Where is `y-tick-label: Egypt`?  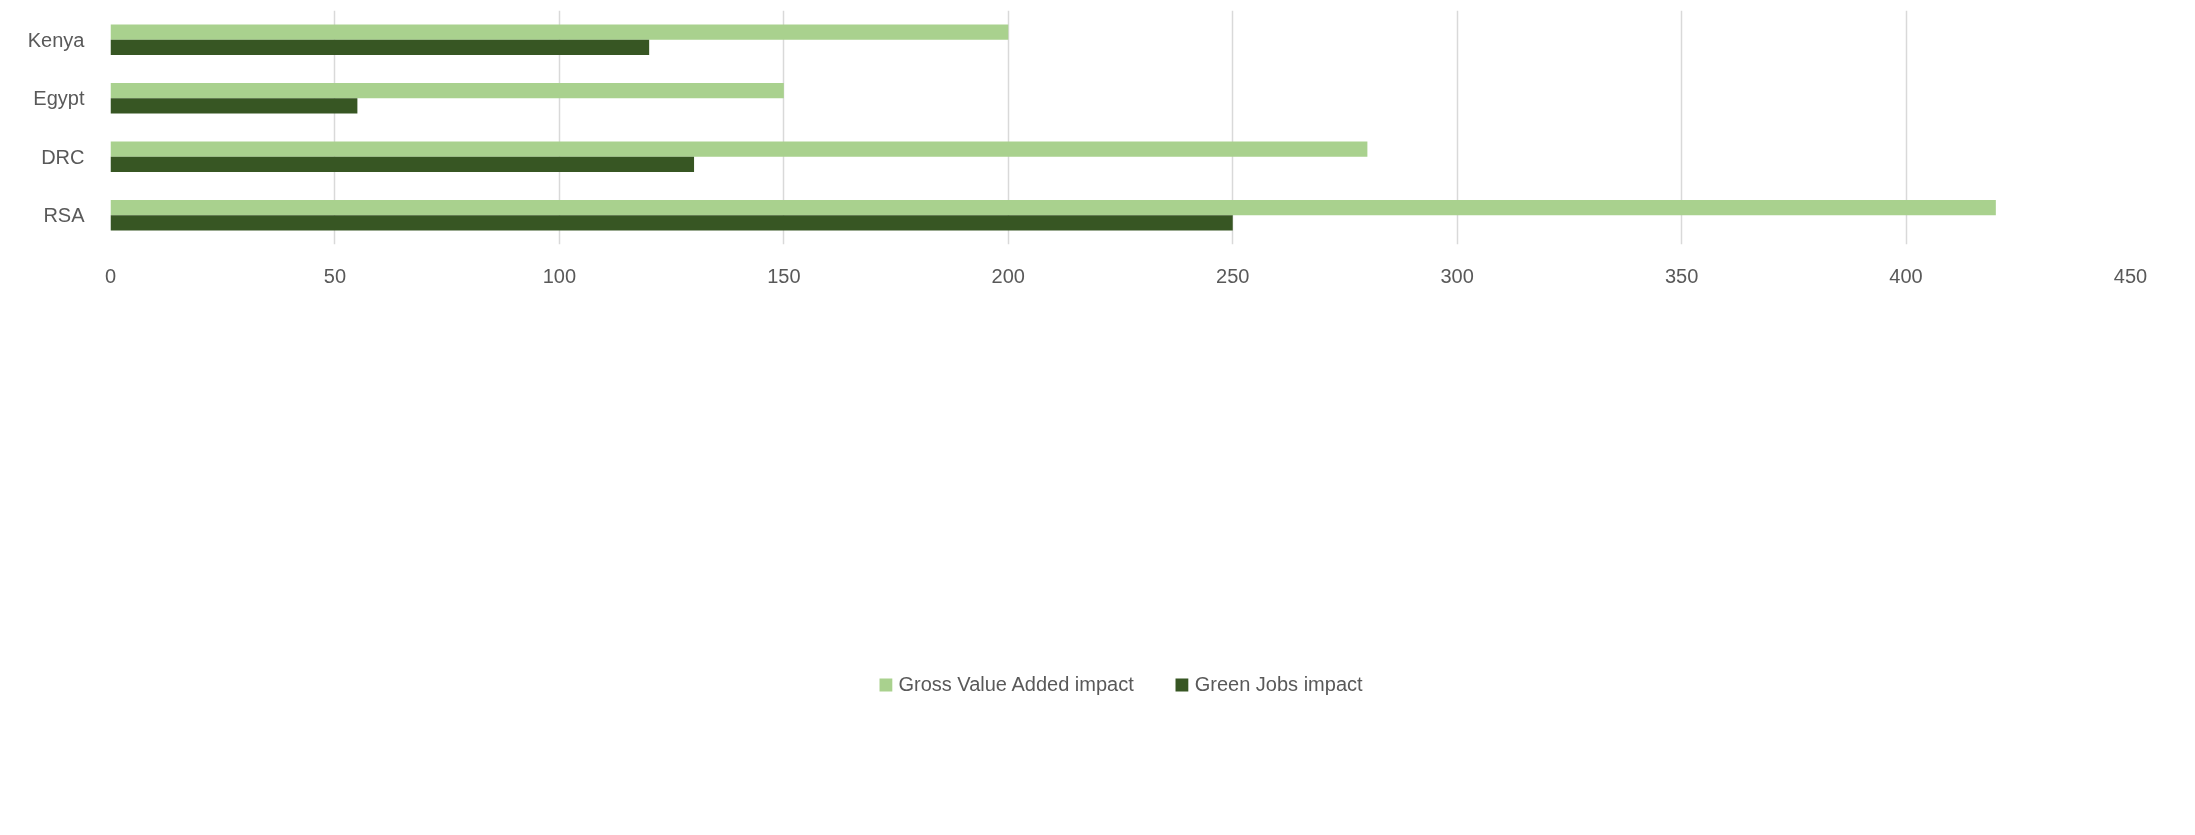 y-tick-label: Egypt is located at coordinates (59, 98).